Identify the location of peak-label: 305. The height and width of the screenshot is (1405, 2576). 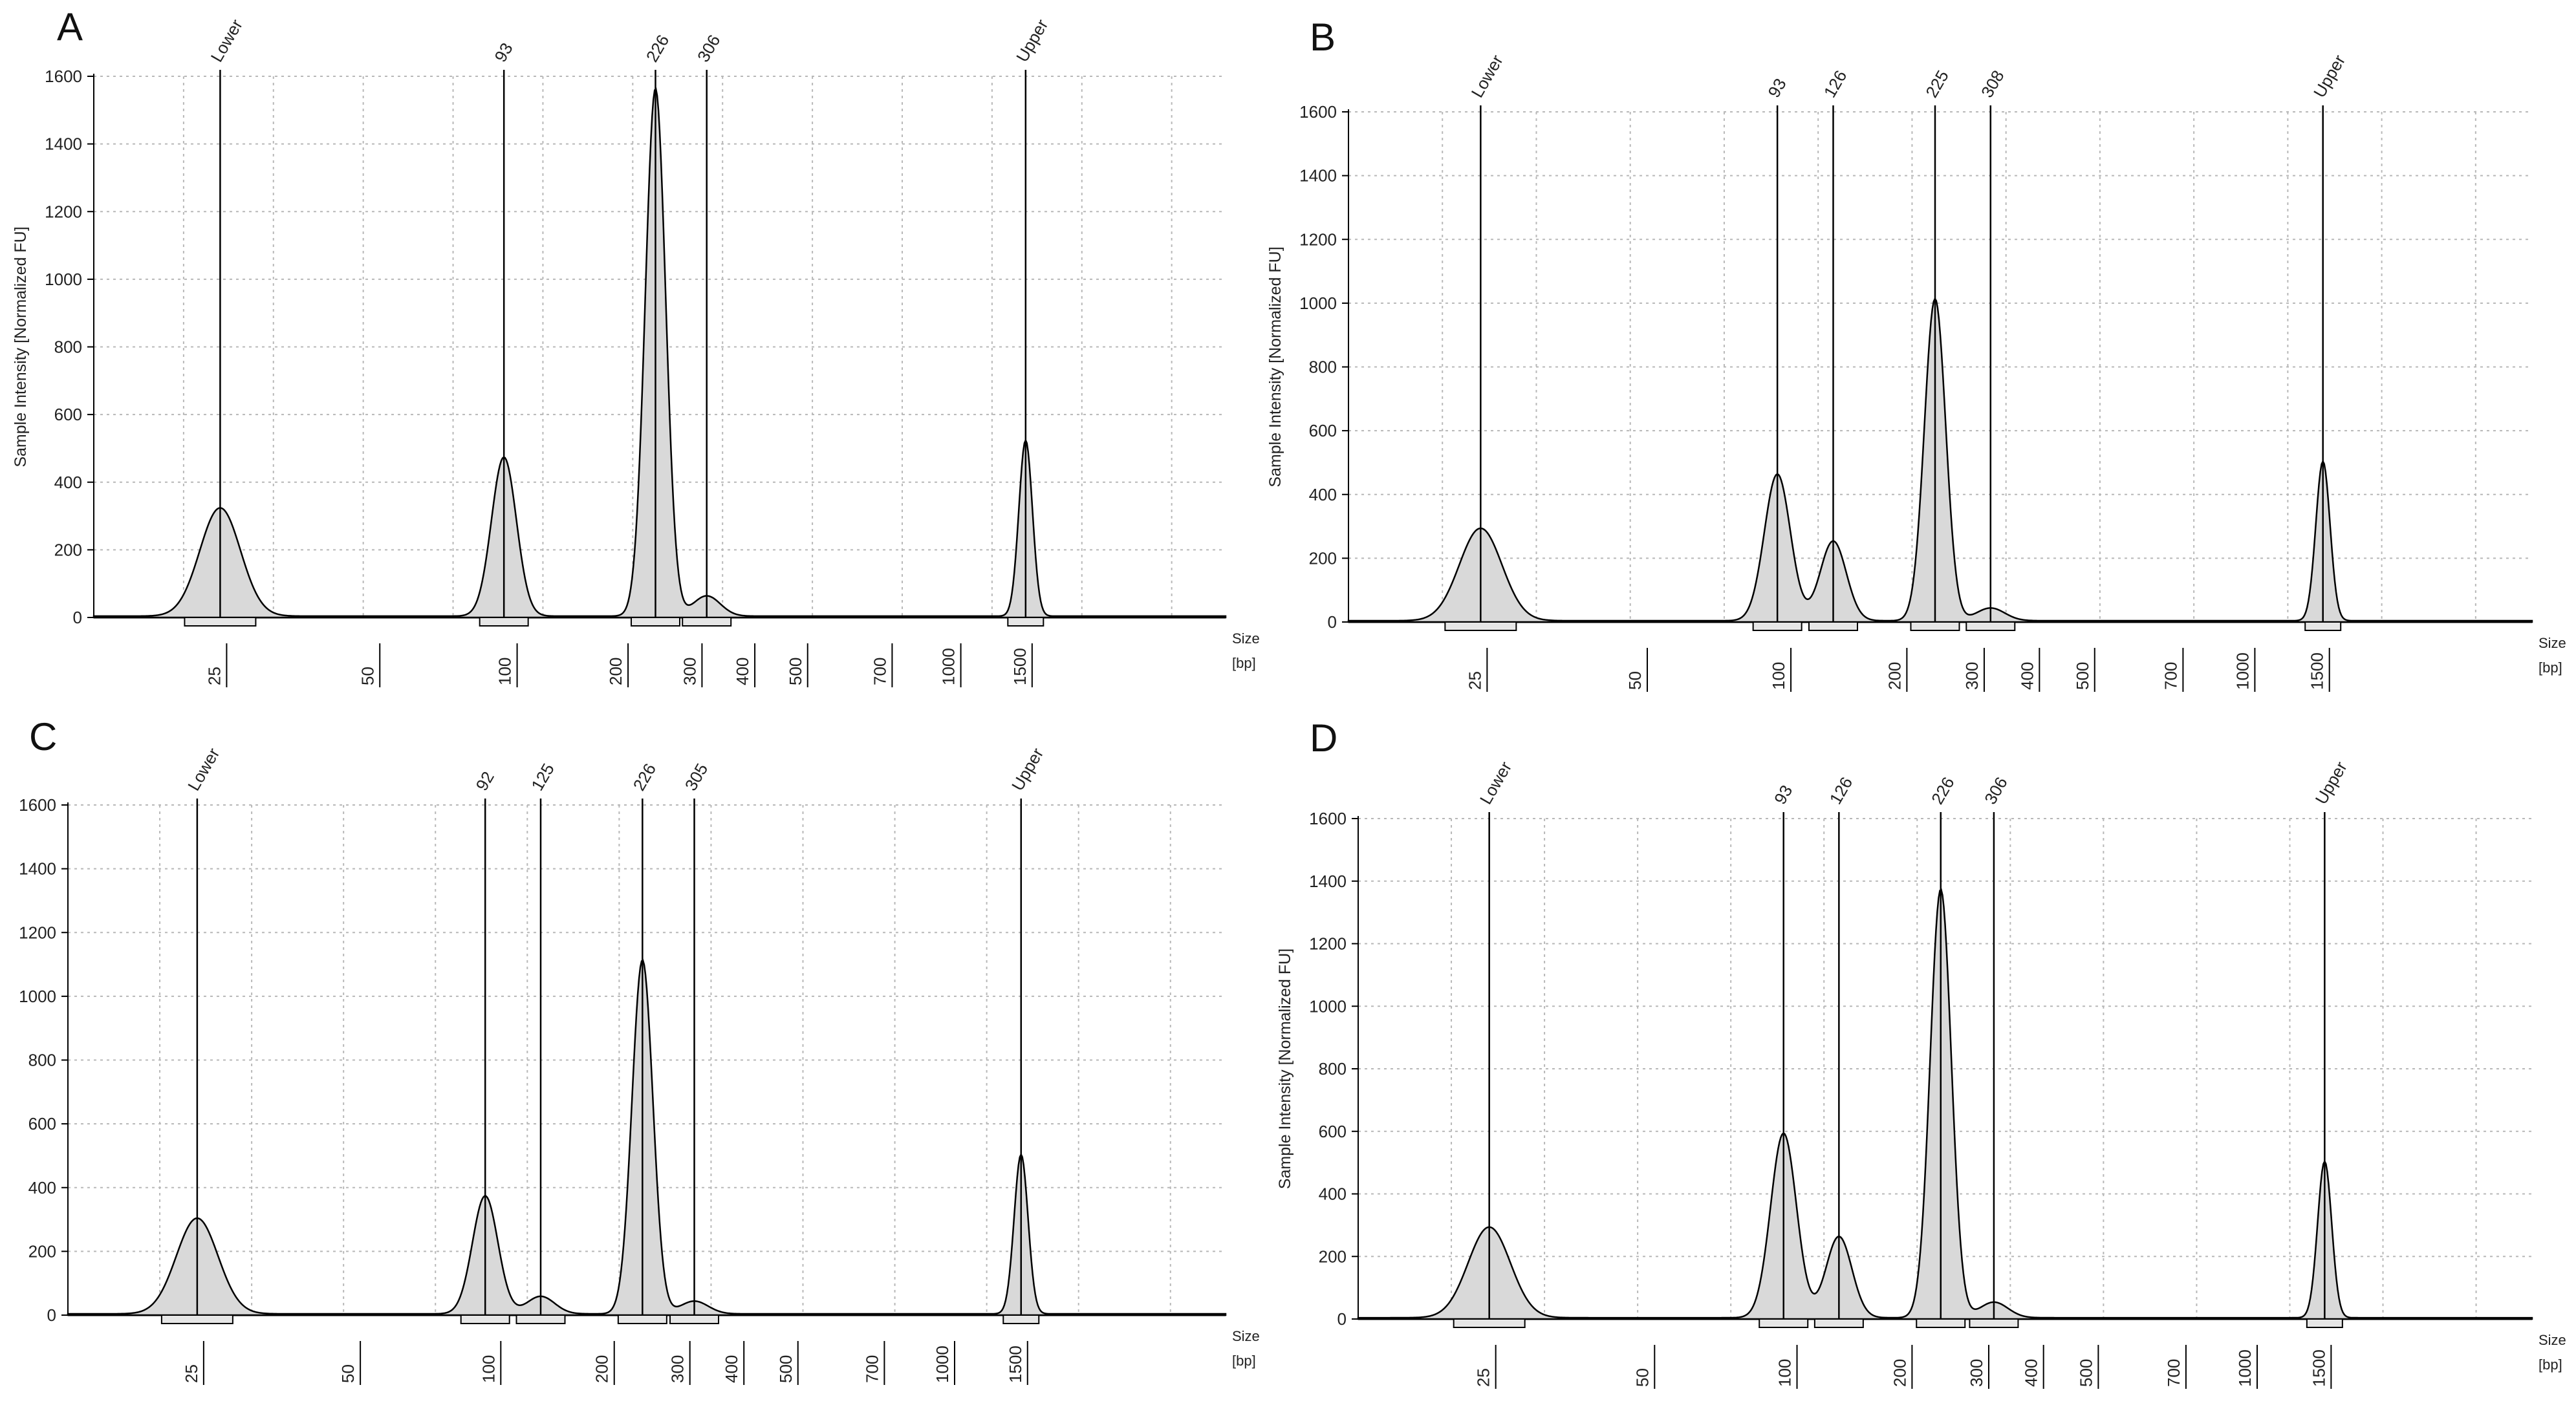
(696, 777).